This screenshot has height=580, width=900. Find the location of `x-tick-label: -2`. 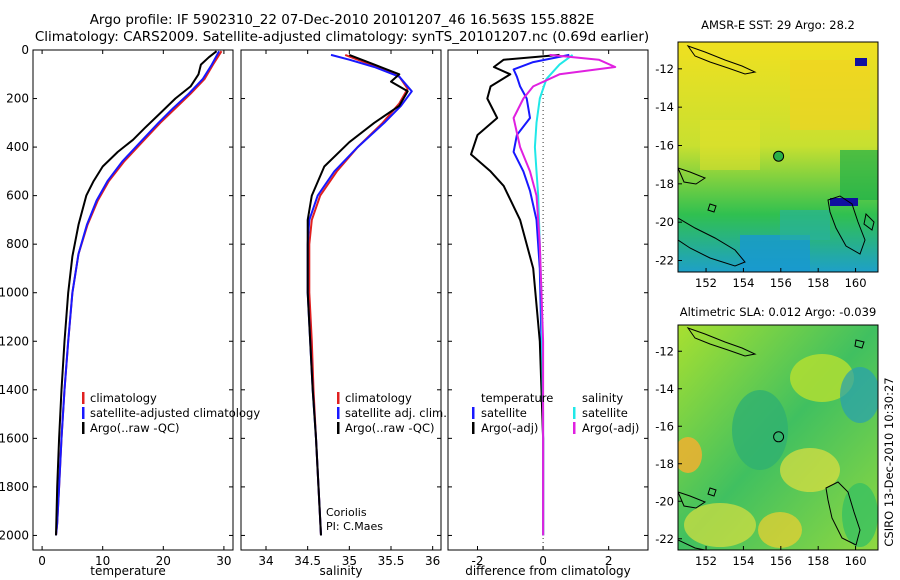

x-tick-label: -2 is located at coordinates (478, 561).